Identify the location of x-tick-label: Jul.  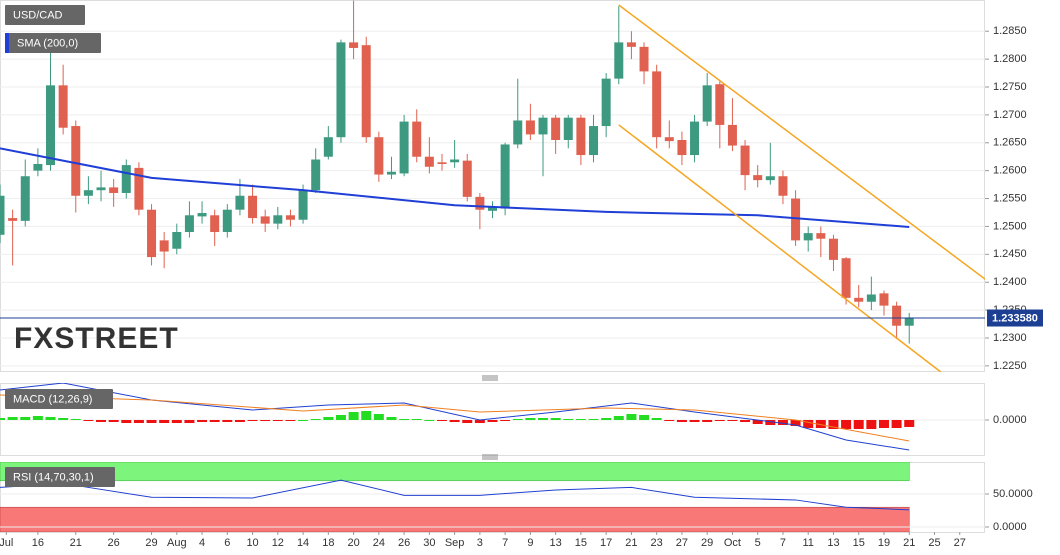
(6, 543).